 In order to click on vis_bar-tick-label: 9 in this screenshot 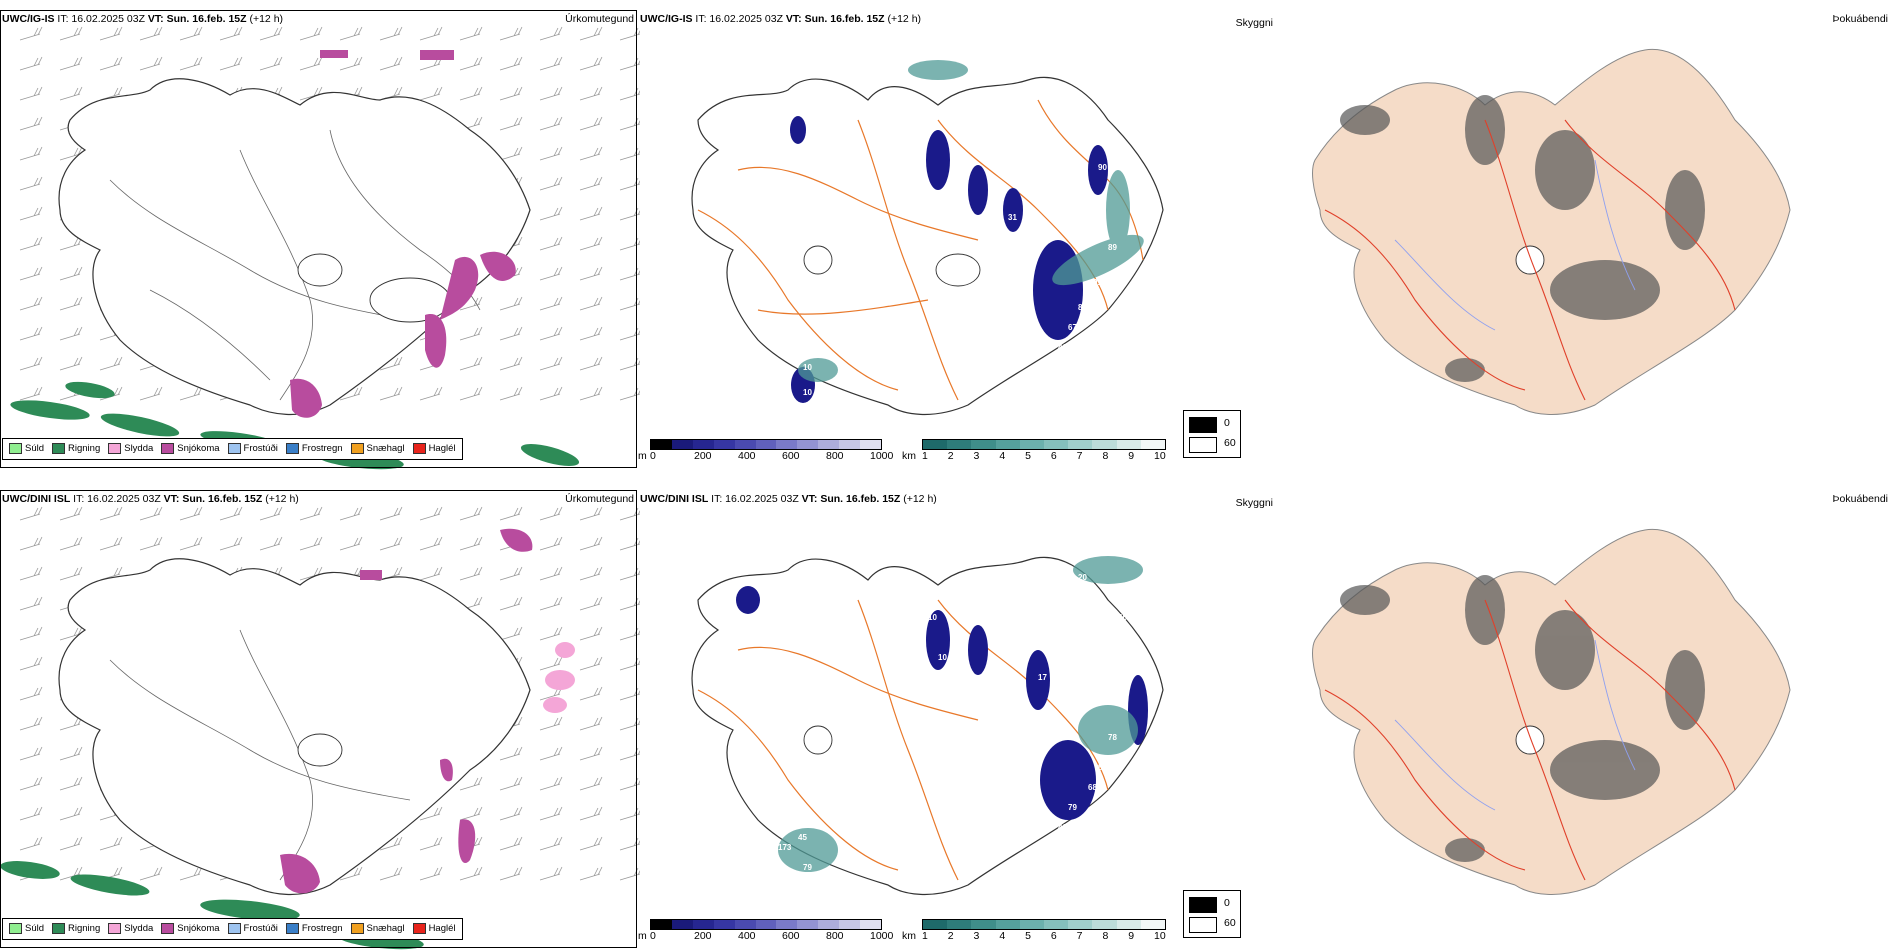, I will do `click(1131, 936)`.